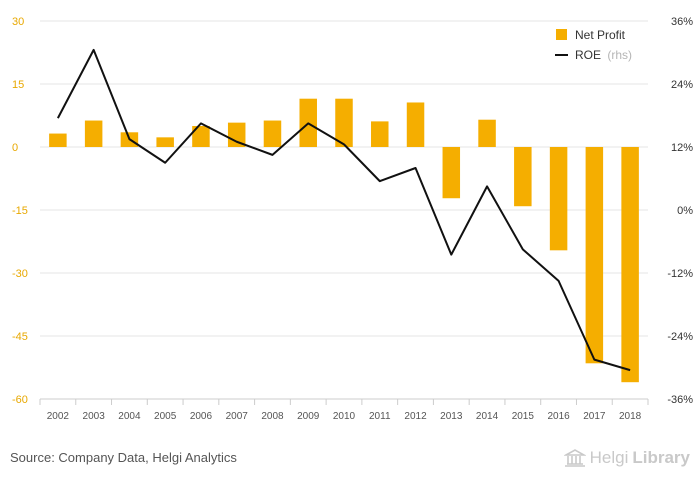 This screenshot has height=483, width=700. Describe the element at coordinates (680, 337) in the screenshot. I see `right-tick-label: -24%` at that location.